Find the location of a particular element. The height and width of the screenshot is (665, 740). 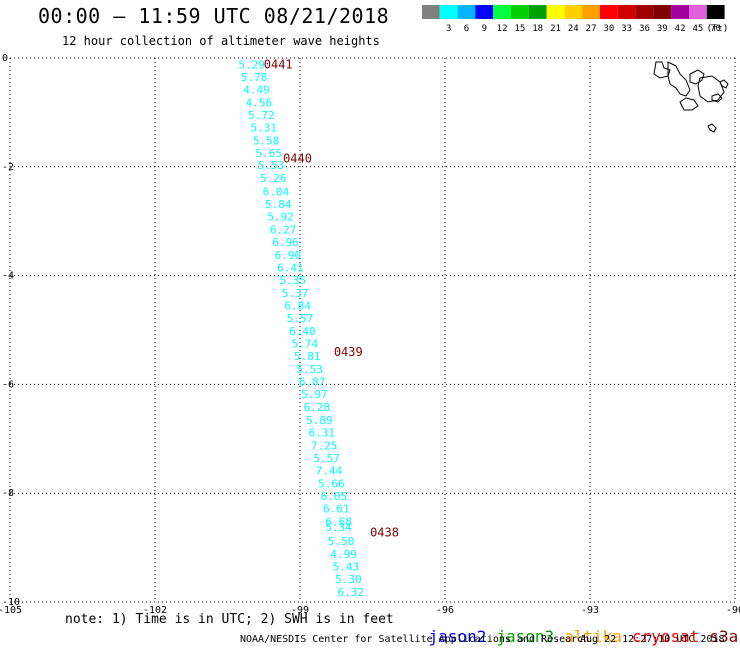

wave-height-label: 6.84 is located at coordinates (297, 306).